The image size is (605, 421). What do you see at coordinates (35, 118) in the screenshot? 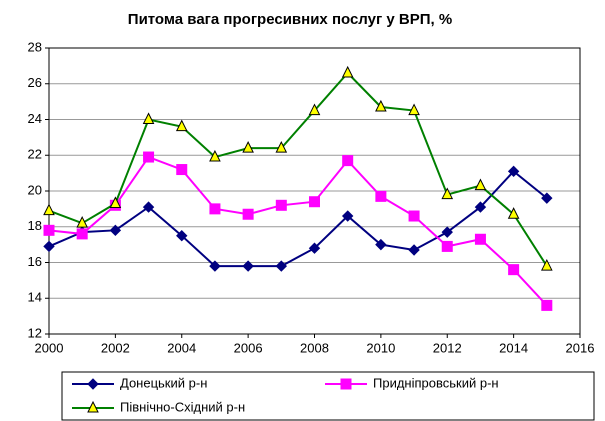
I see `y-tick-label: 24` at bounding box center [35, 118].